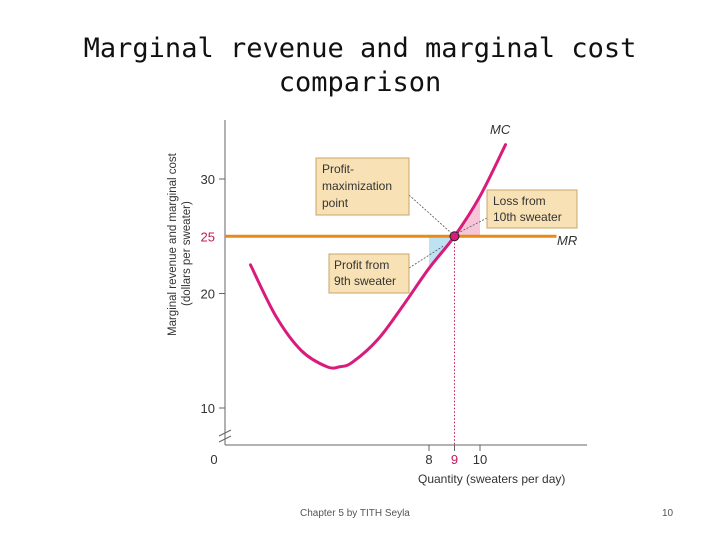 This screenshot has width=720, height=540. What do you see at coordinates (335, 203) in the screenshot?
I see `annotation-profit-max-line-3: point` at bounding box center [335, 203].